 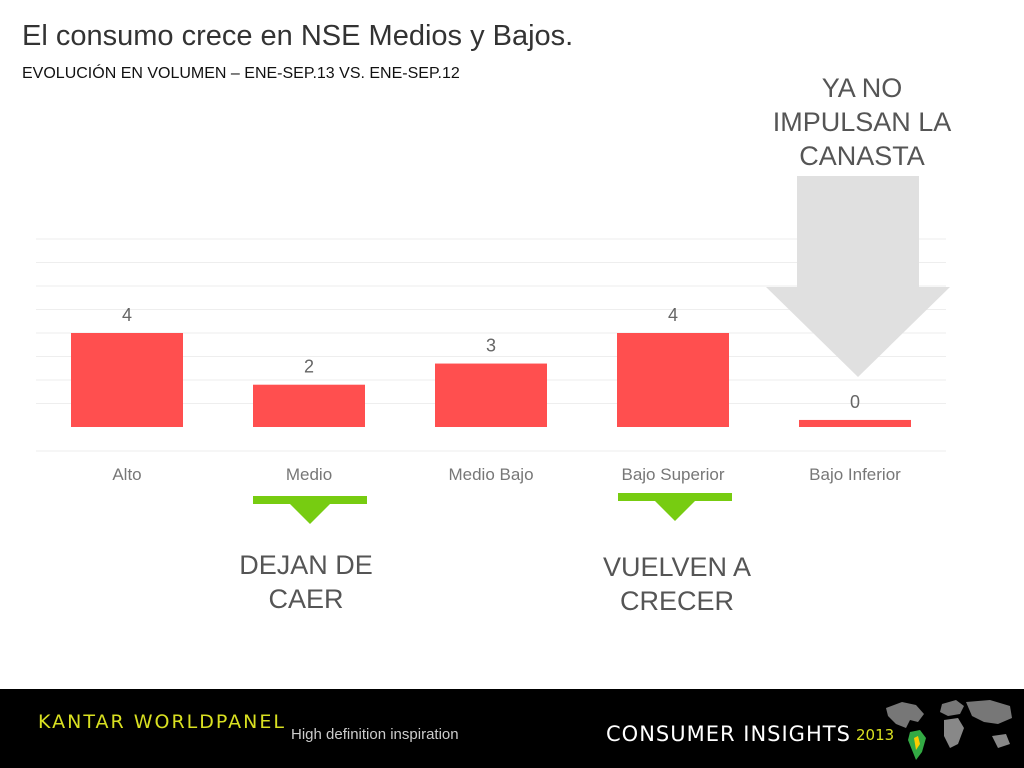 What do you see at coordinates (949, 730) in the screenshot?
I see `world-map-icon` at bounding box center [949, 730].